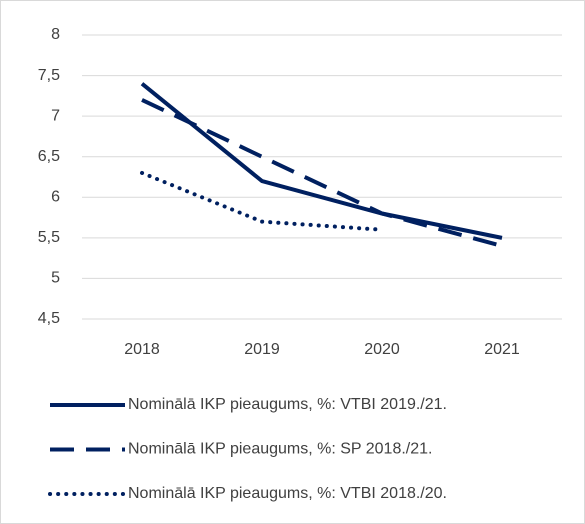 Image resolution: width=585 pixels, height=524 pixels. What do you see at coordinates (382, 349) in the screenshot?
I see `x-tick-label: 2020` at bounding box center [382, 349].